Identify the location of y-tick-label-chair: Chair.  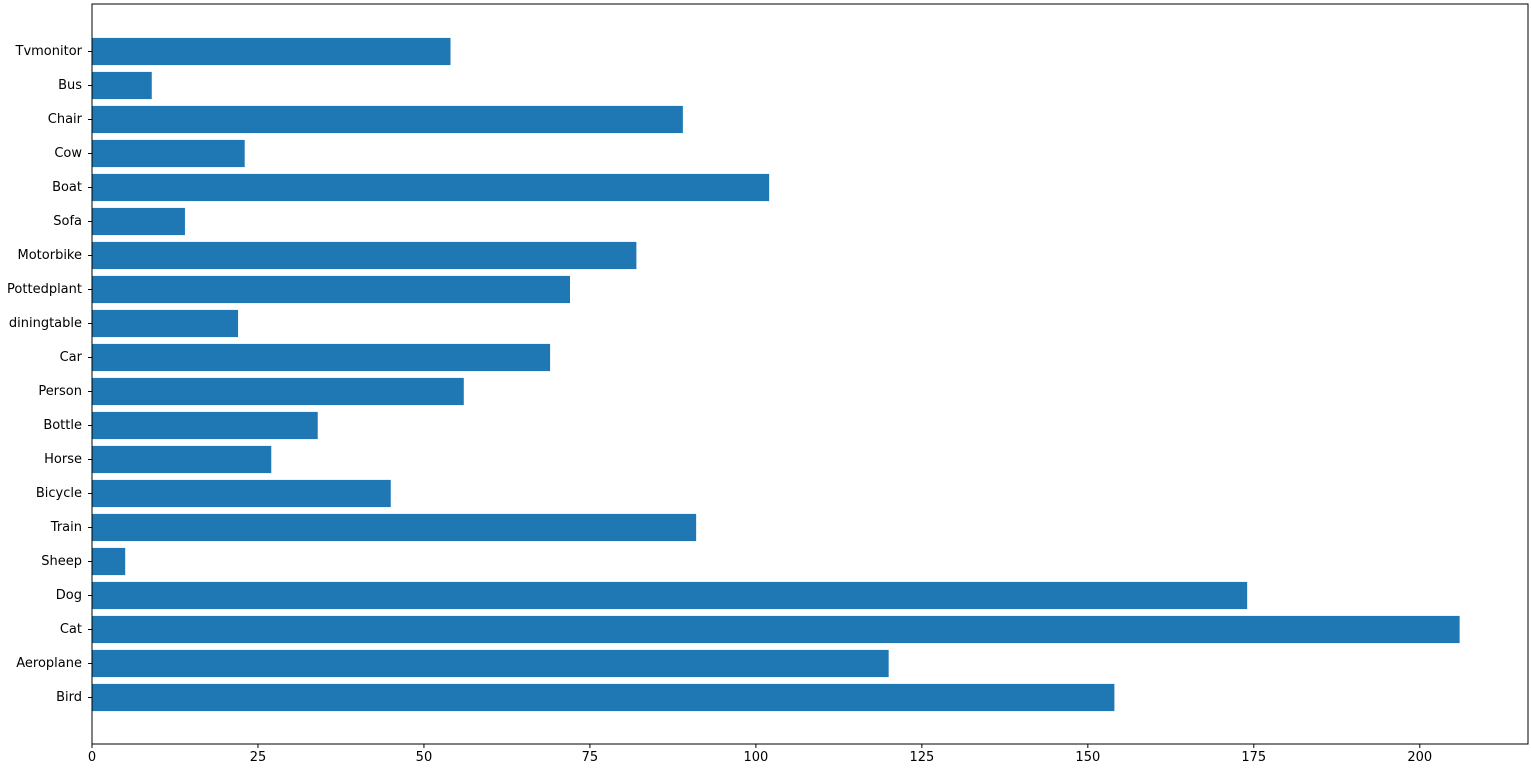
(65, 119).